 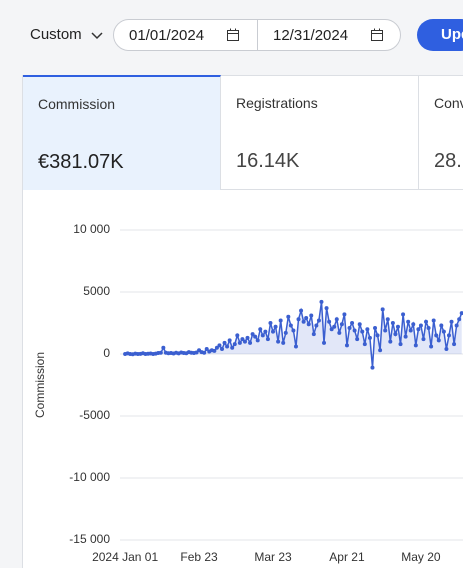 I want to click on y-tick-label: -5000, so click(x=94, y=415).